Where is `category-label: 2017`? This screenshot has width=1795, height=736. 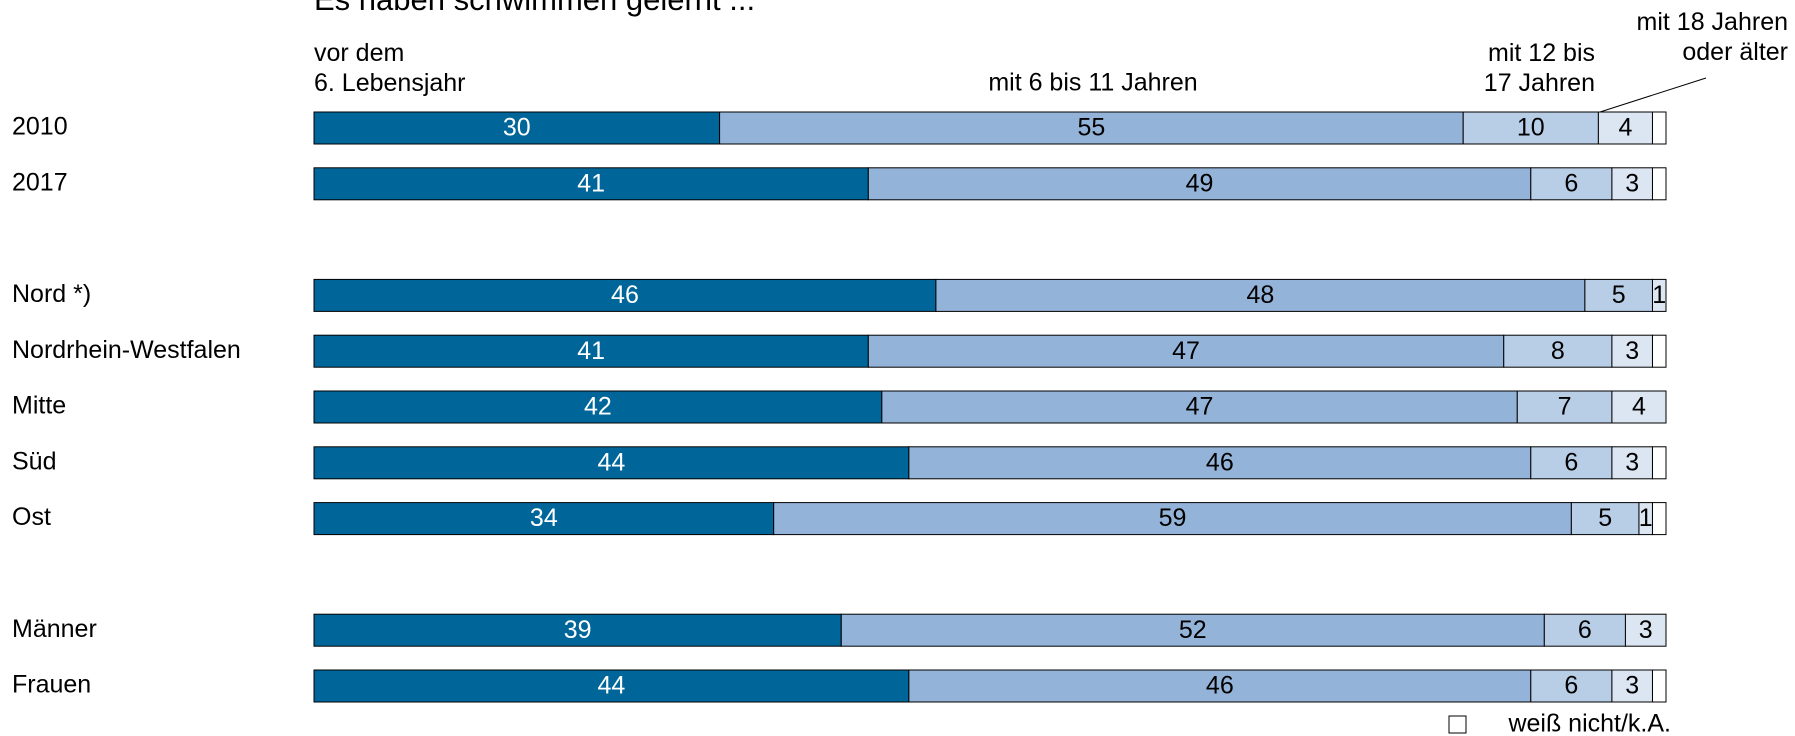 category-label: 2017 is located at coordinates (40, 182).